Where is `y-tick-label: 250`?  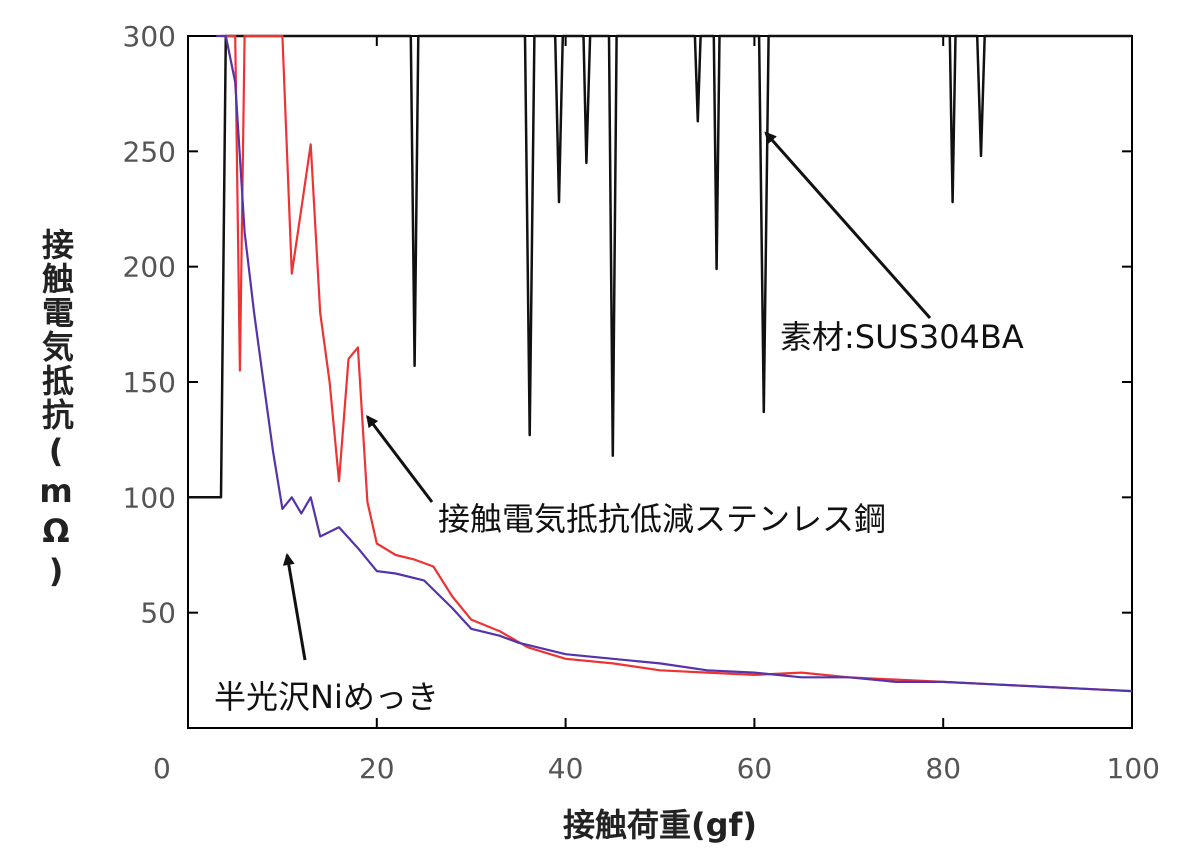
y-tick-label: 250 is located at coordinates (149, 151).